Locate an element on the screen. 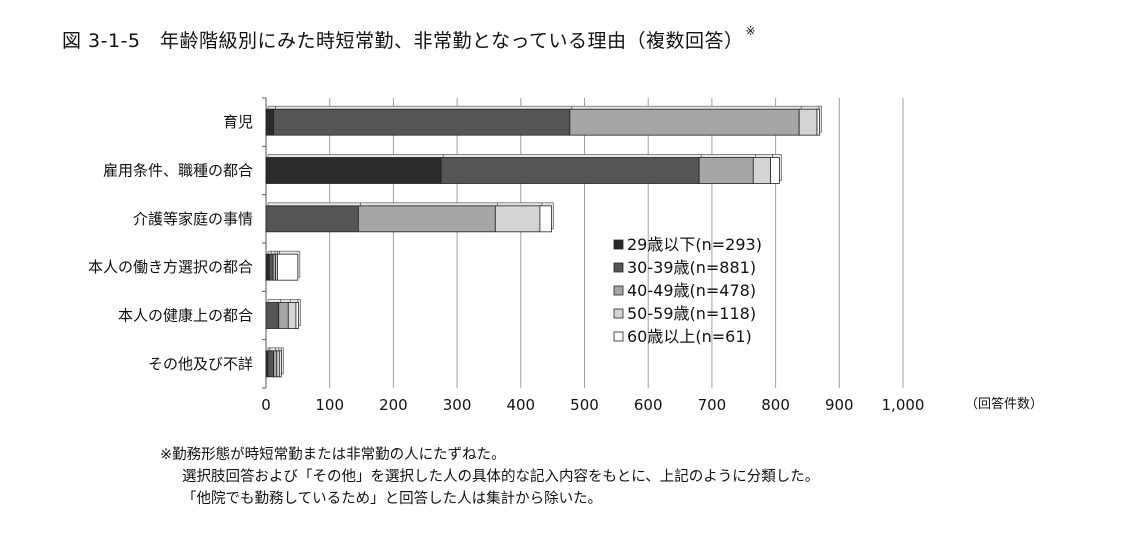 The height and width of the screenshot is (554, 1138). footnote-3: 「他院でも勤務しているため」と回答した人は集計から除いた。 is located at coordinates (392, 499).